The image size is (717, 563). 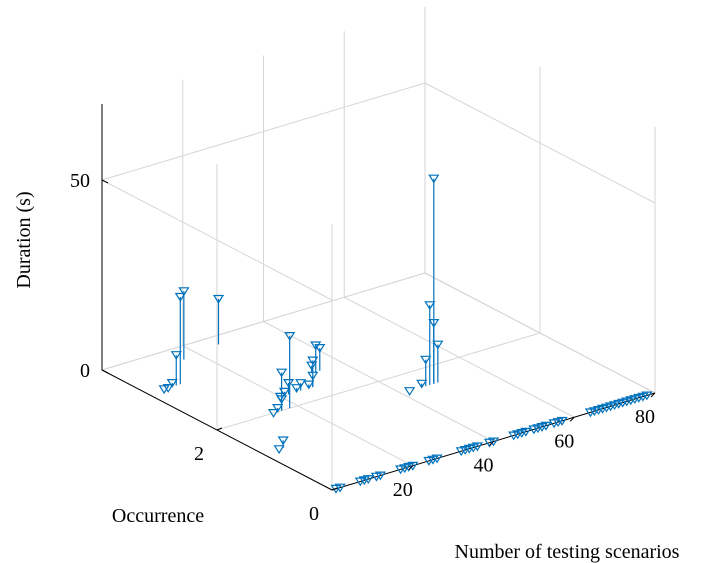 I want to click on x-tick-label: 40, so click(x=484, y=466).